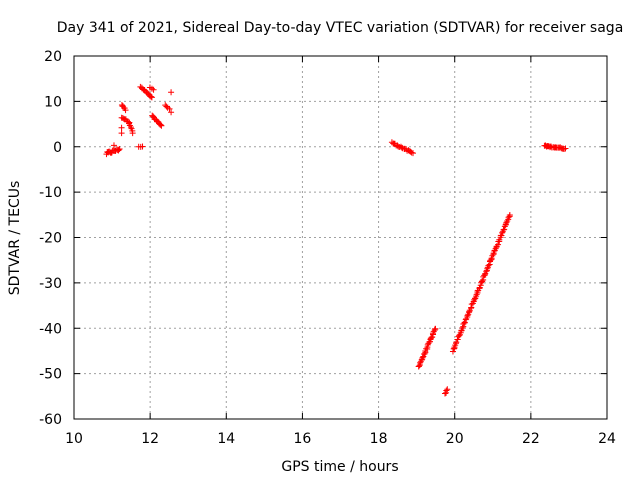  What do you see at coordinates (339, 467) in the screenshot?
I see `x-axis-label: GPS time / hours` at bounding box center [339, 467].